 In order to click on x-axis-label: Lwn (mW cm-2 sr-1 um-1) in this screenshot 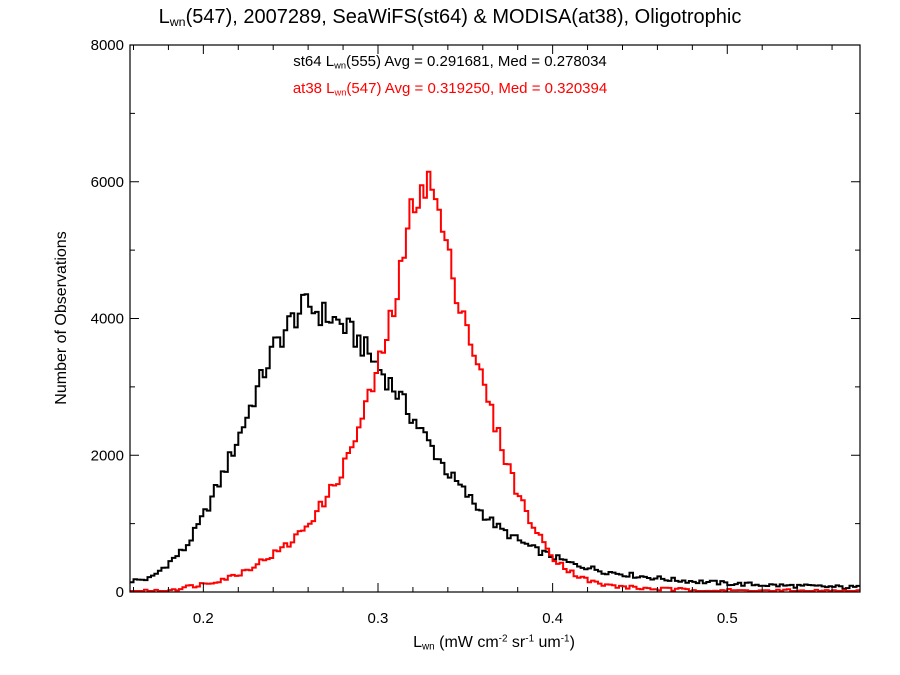, I will do `click(494, 643)`.